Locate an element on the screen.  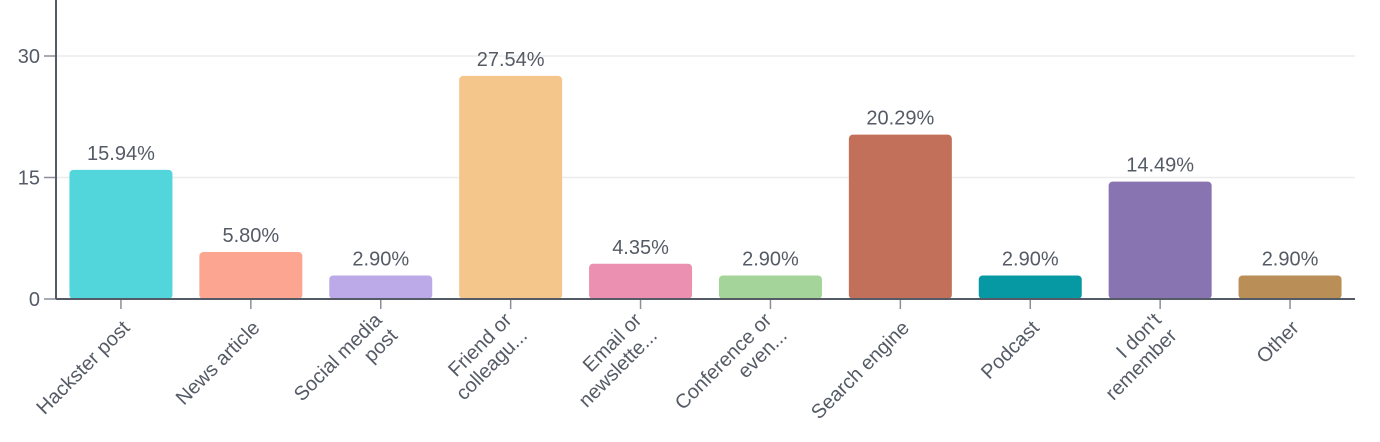
x-tick-label-line: Podcast is located at coordinates (1010, 350).